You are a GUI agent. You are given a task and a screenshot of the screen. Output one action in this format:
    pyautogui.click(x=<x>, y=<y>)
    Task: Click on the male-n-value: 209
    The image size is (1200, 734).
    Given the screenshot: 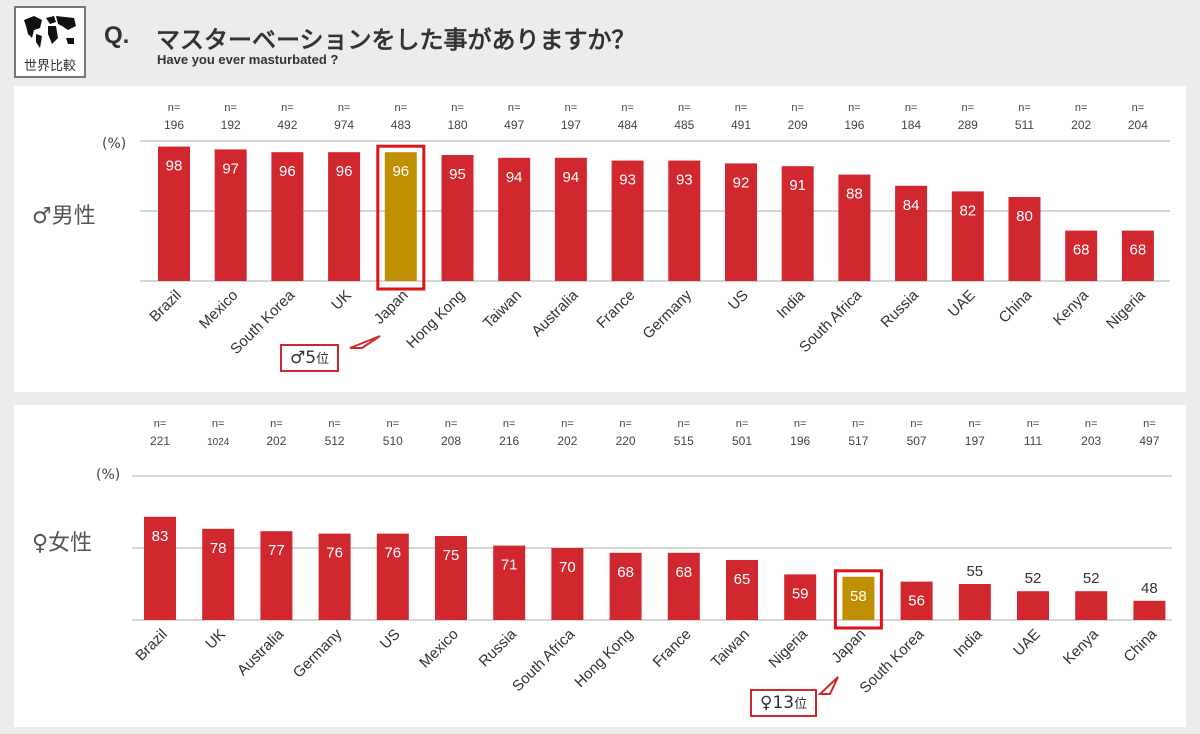 What is the action you would take?
    pyautogui.click(x=798, y=125)
    